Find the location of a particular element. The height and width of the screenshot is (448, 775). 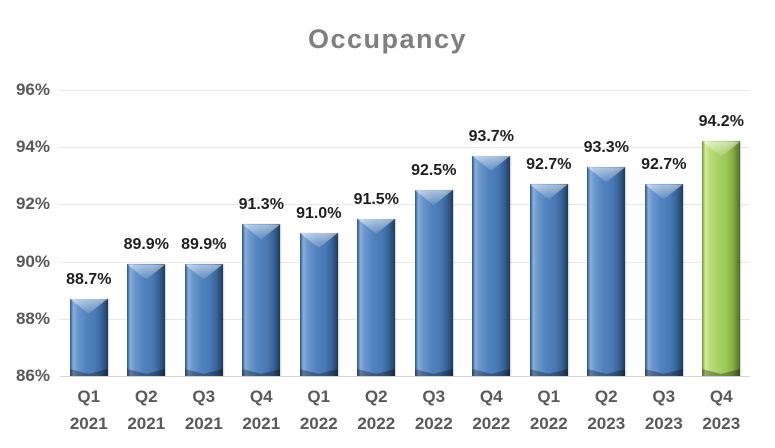

x-axis-tick-label: Q1 2021 is located at coordinates (89, 410).